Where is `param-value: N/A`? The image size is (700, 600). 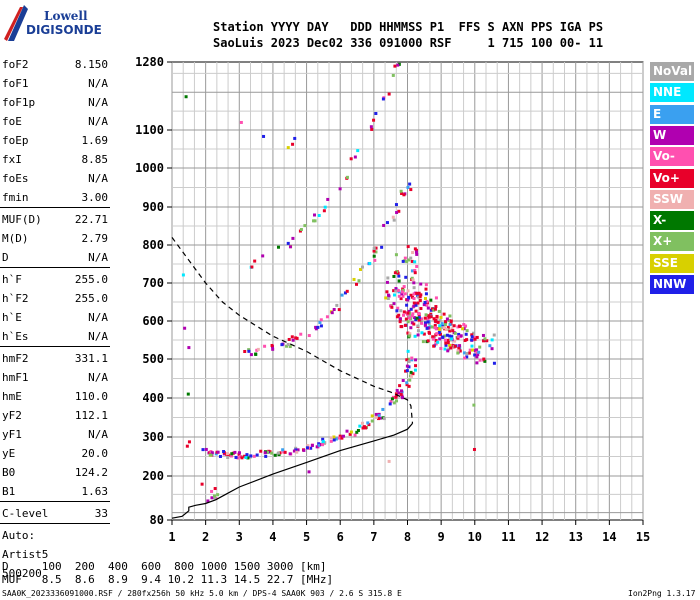 param-value: N/A is located at coordinates (98, 178).